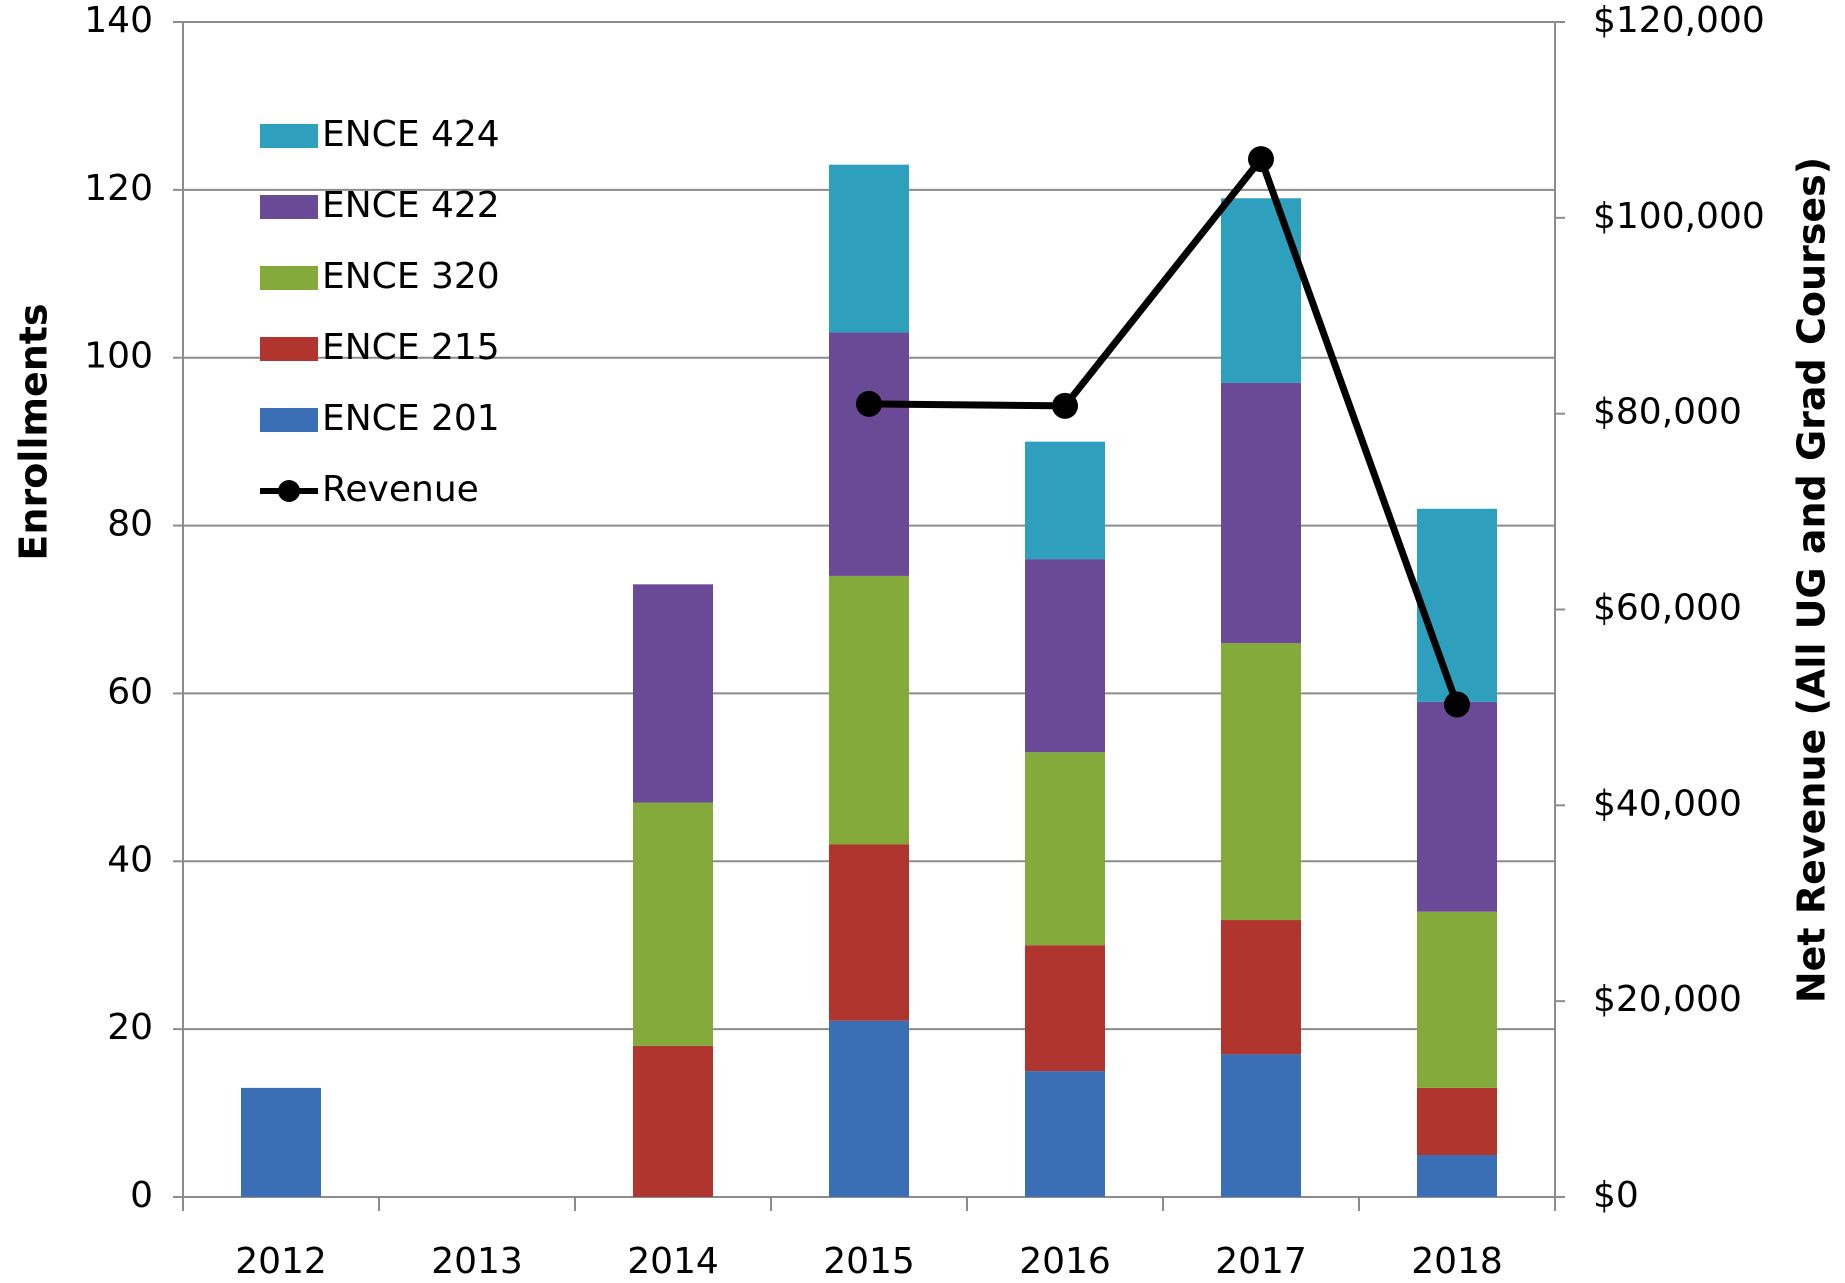 This screenshot has width=1845, height=1283. Describe the element at coordinates (477, 1261) in the screenshot. I see `x-tick-label: 2013` at that location.